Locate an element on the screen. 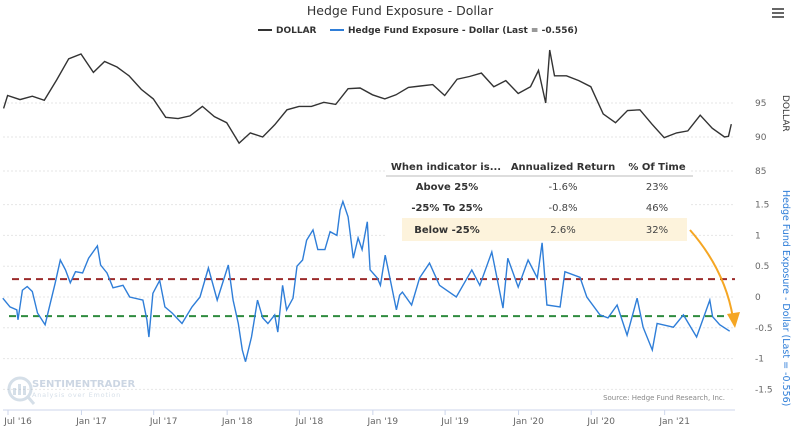 The image size is (797, 434). x-tick-label: Jan '17 is located at coordinates (91, 422).